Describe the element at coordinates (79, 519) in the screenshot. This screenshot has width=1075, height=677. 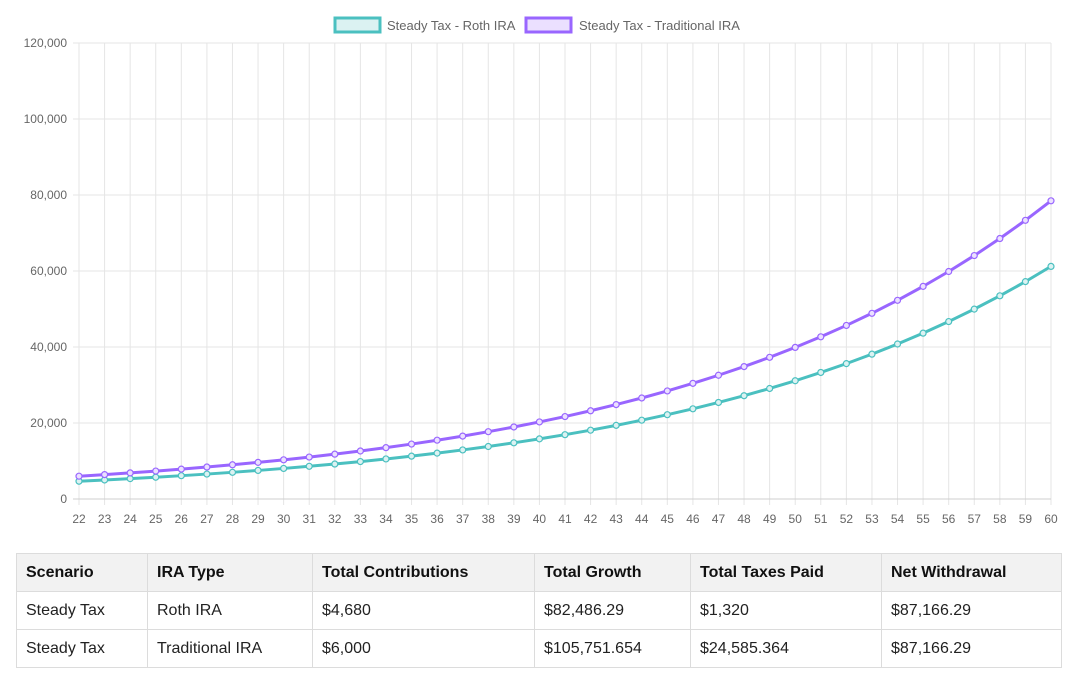
I see `x-tick-label: 22` at that location.